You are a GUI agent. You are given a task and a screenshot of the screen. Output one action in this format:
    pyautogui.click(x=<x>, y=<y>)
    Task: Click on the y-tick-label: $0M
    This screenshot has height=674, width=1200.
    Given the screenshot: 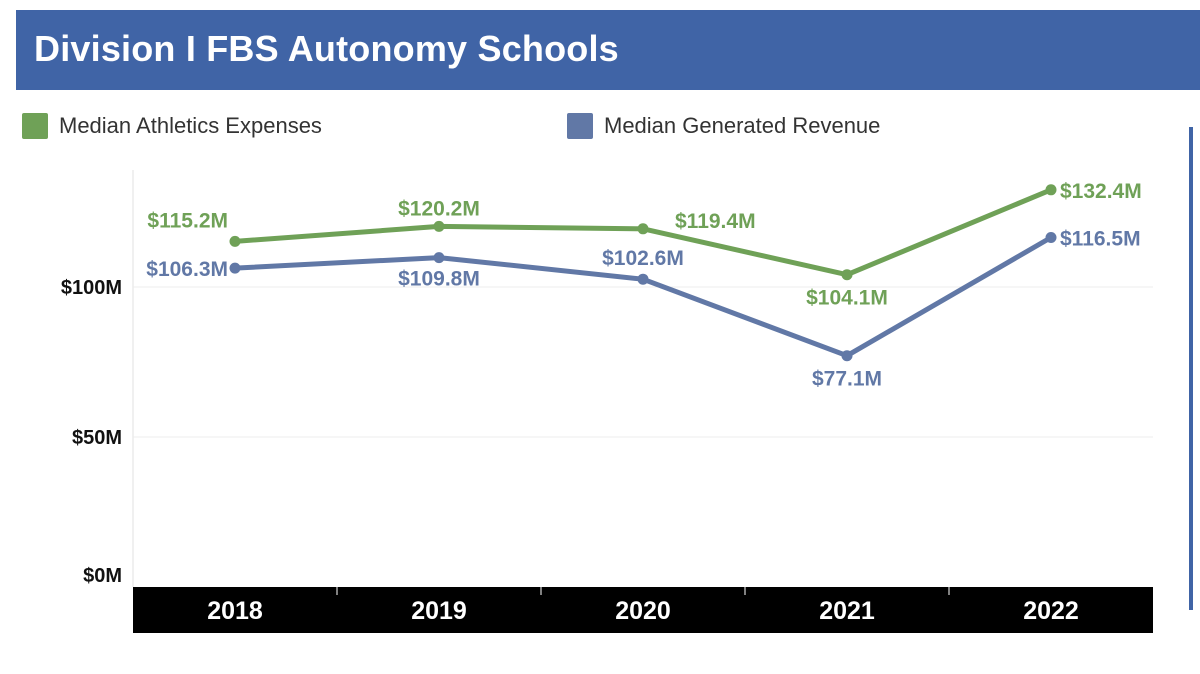 What is the action you would take?
    pyautogui.click(x=102, y=576)
    